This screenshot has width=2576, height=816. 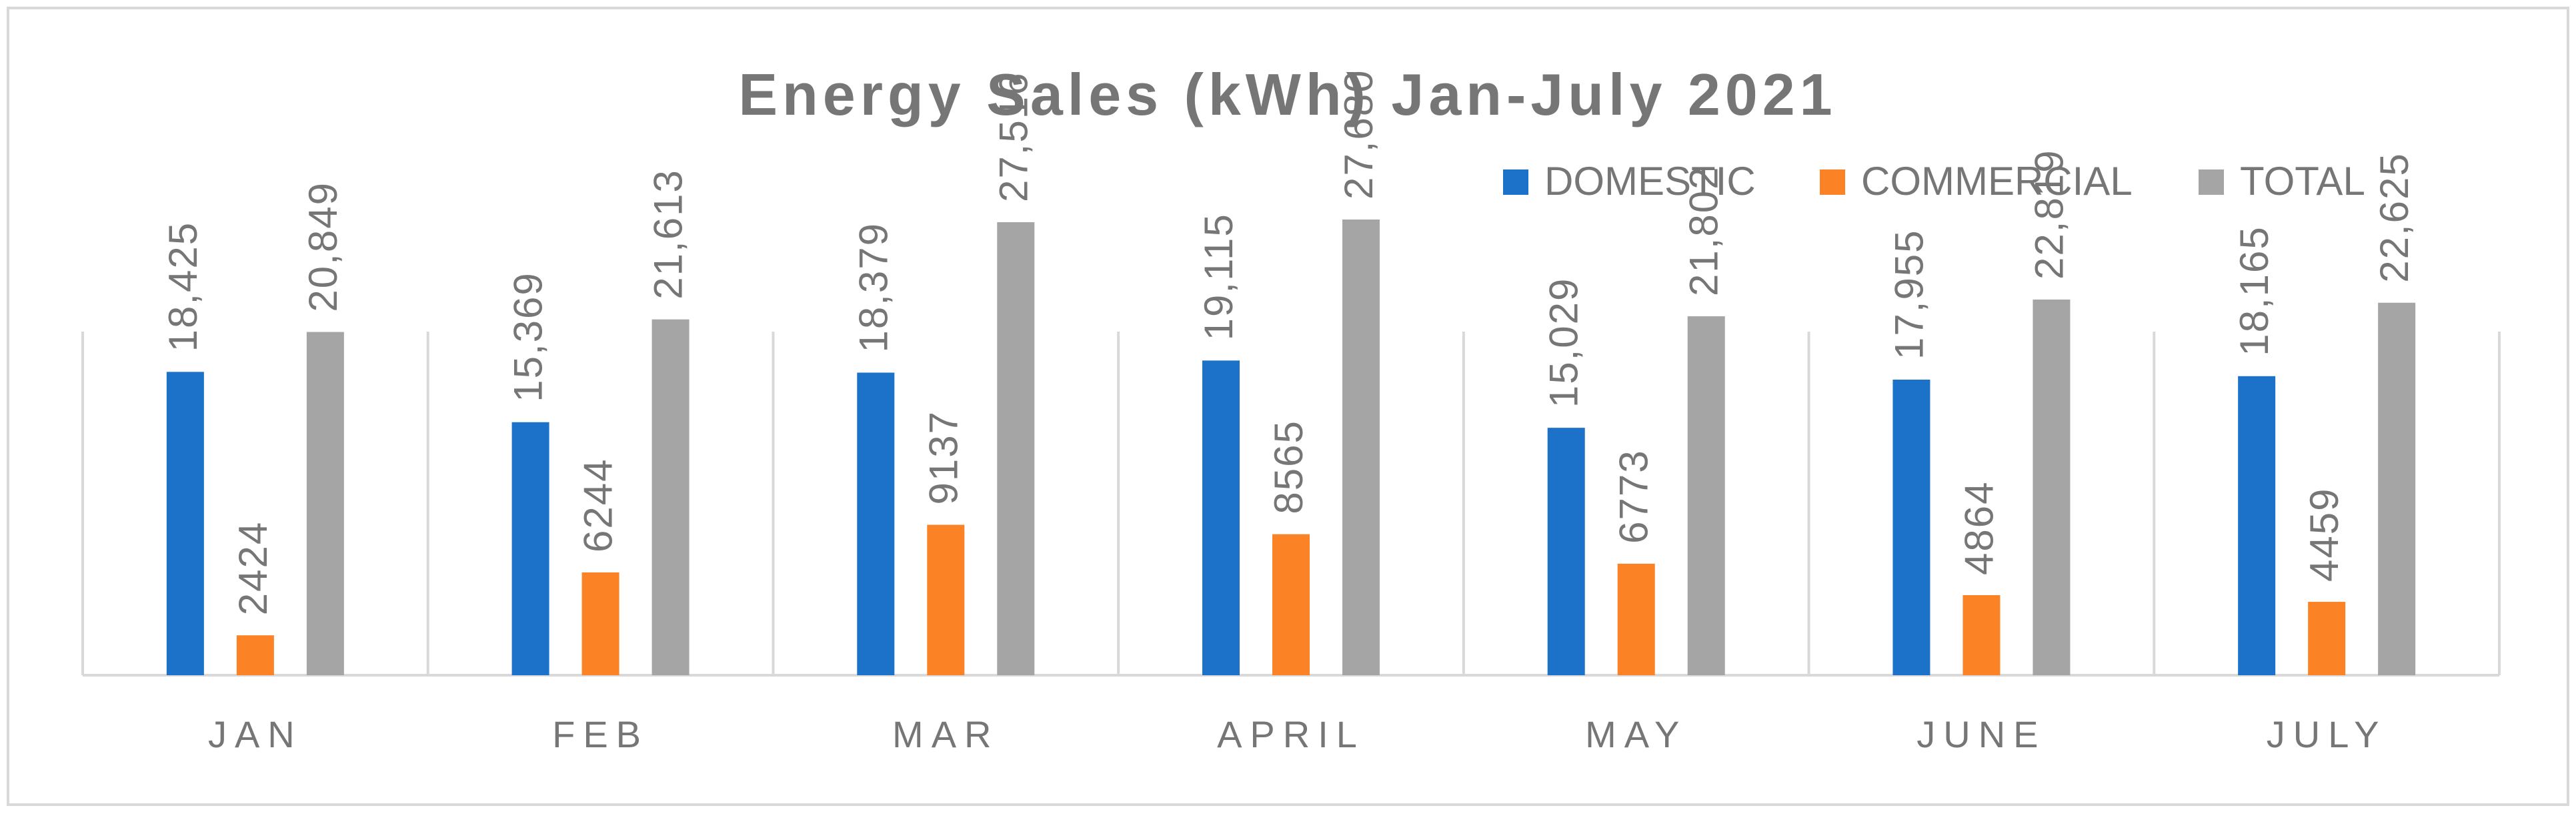 What do you see at coordinates (945, 734) in the screenshot?
I see `x-tick-label: MAR` at bounding box center [945, 734].